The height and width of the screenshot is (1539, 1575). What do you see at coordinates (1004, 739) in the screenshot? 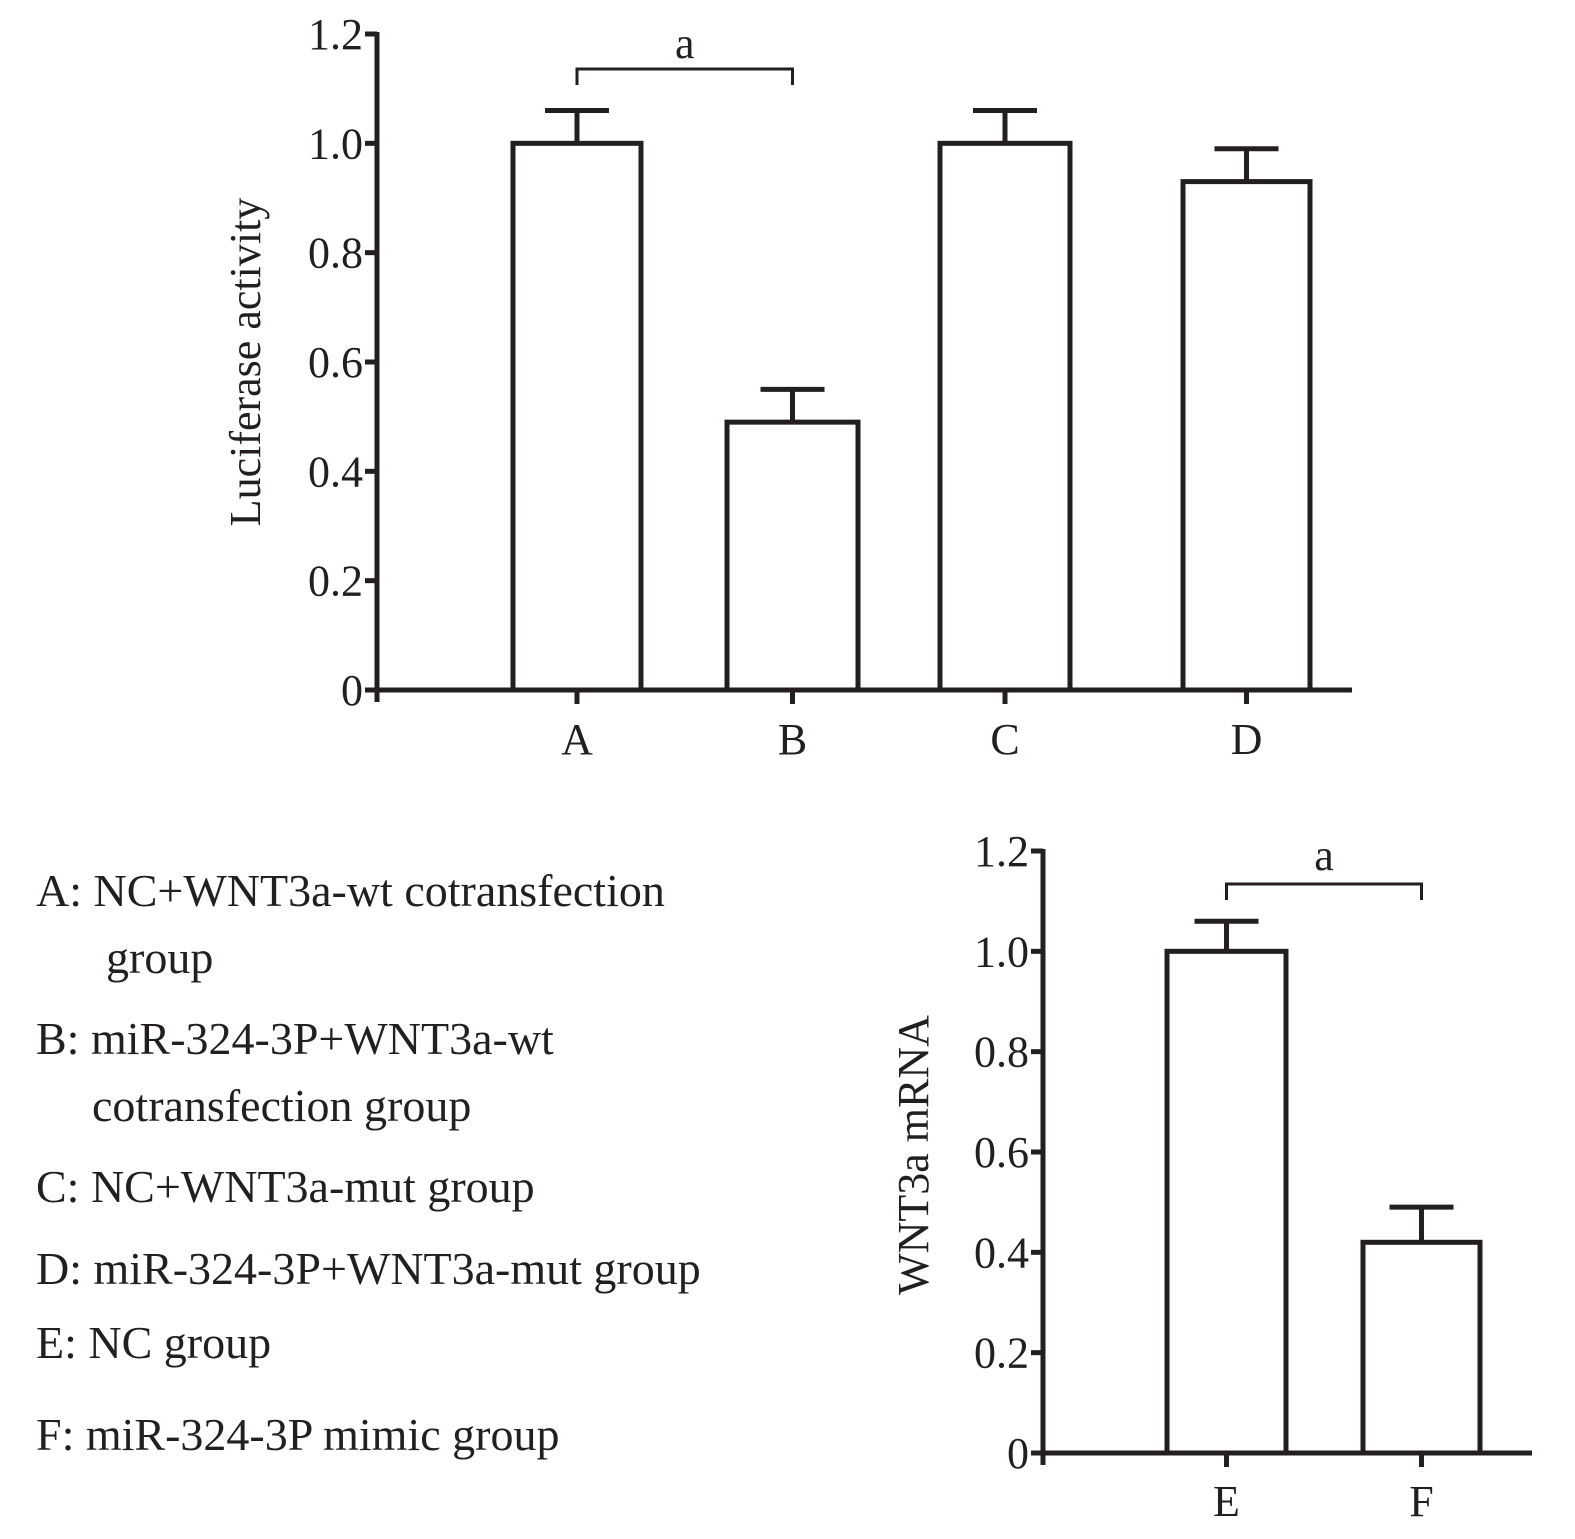
I see `category-label-c: C` at bounding box center [1004, 739].